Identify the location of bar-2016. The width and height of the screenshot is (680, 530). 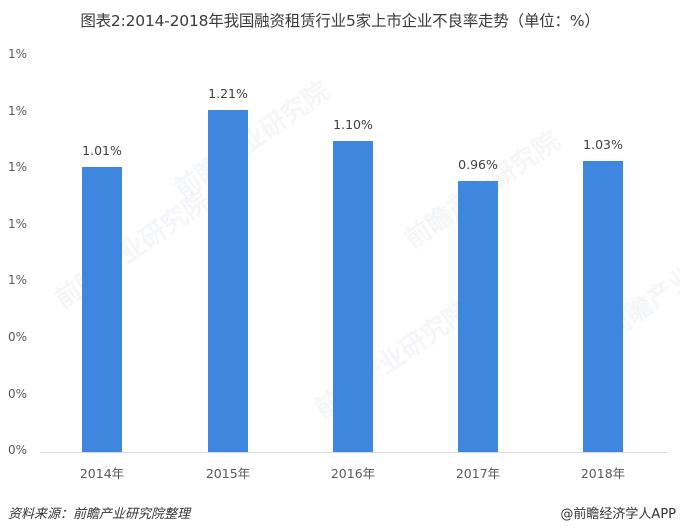
(353, 296).